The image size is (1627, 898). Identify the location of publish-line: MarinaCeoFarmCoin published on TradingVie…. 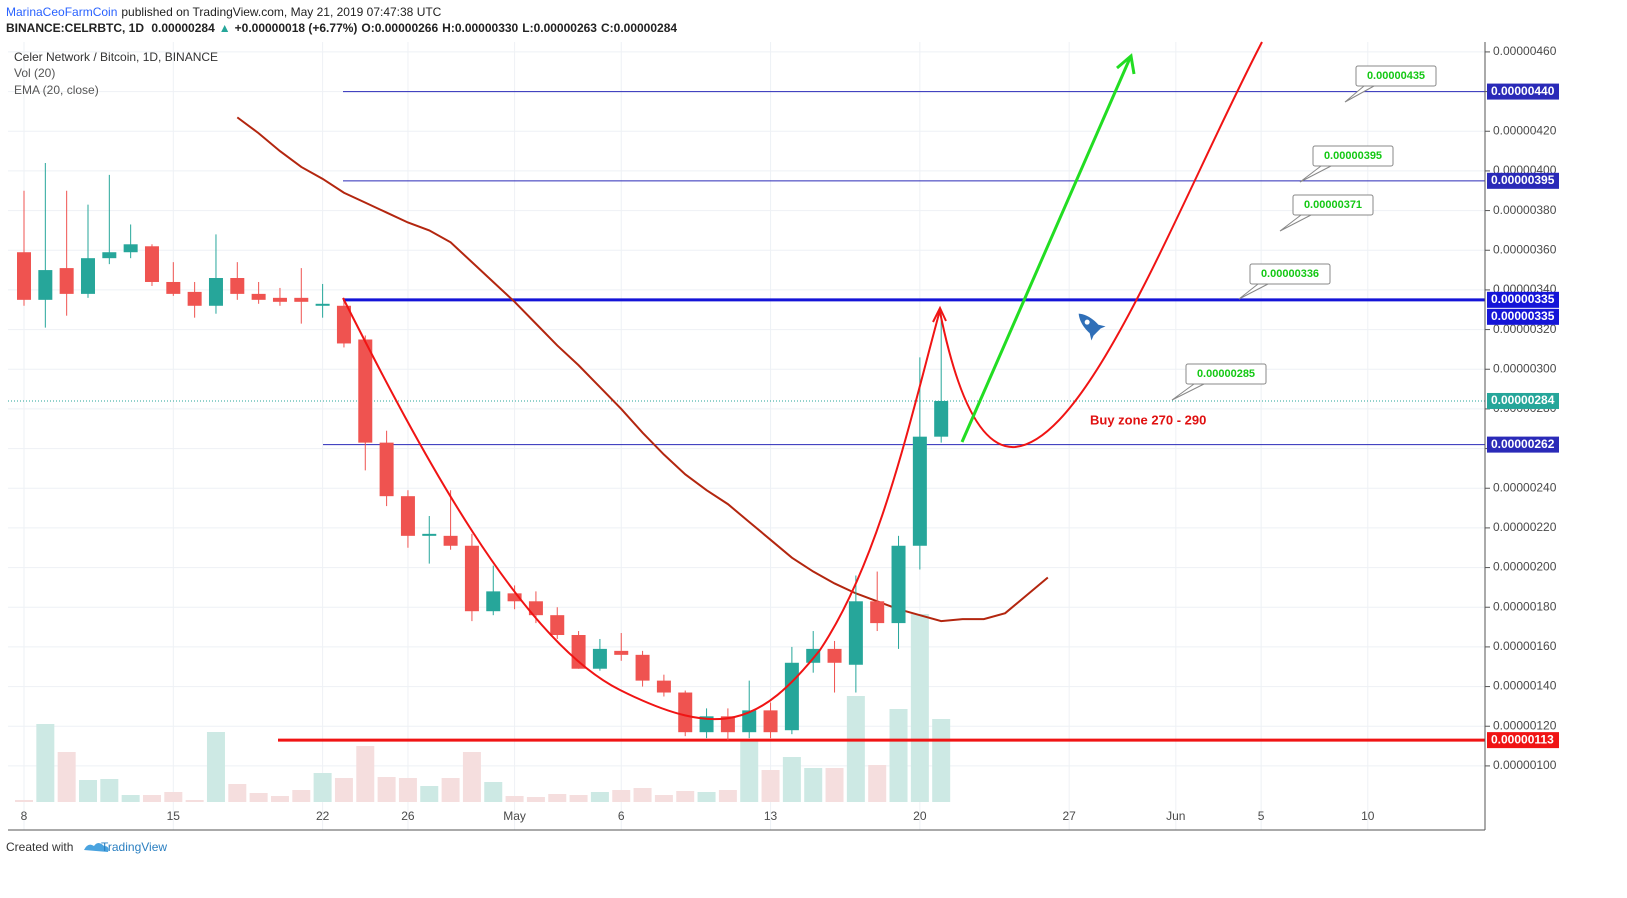
(225, 12).